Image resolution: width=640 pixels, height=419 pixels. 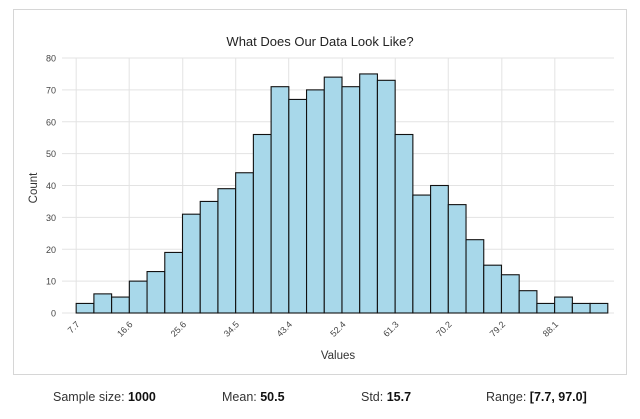 I want to click on x-tick-label: 52.4, so click(x=337, y=328).